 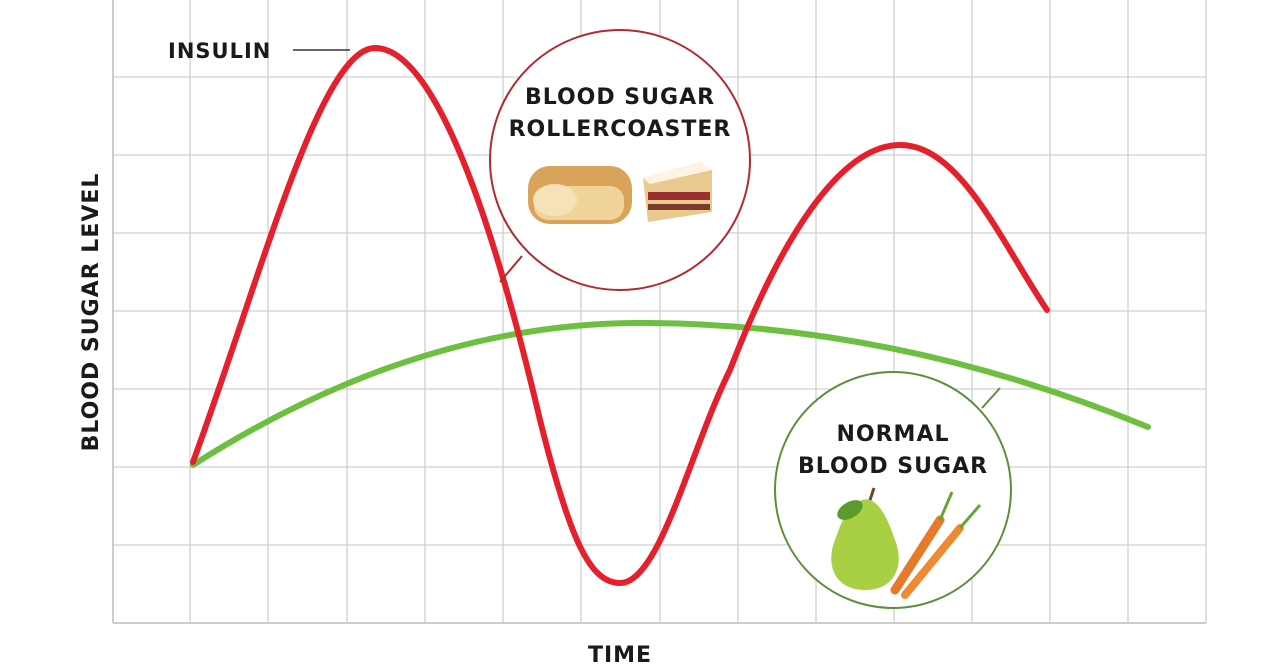 I want to click on rollercoaster-circle, so click(x=620, y=160).